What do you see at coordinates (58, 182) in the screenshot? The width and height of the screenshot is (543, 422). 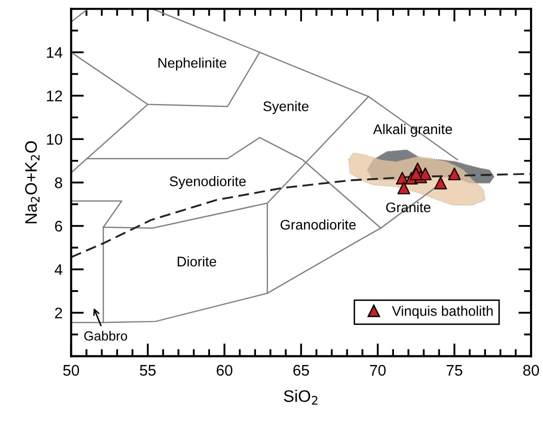 I see `y-tick-label: 8` at bounding box center [58, 182].